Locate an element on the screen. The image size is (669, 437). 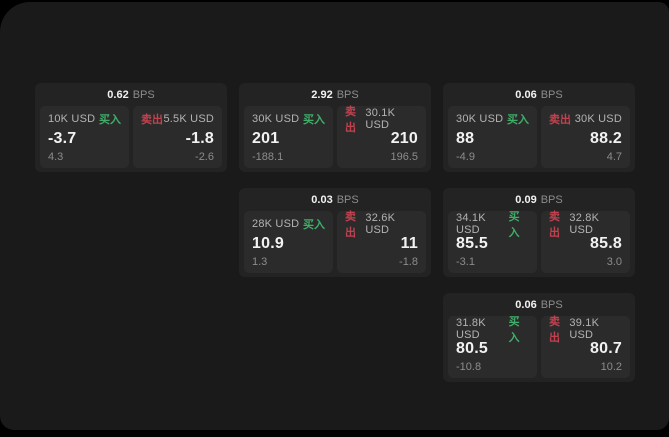
buy-tile-header: 10K USD 买入 is located at coordinates (84, 119).